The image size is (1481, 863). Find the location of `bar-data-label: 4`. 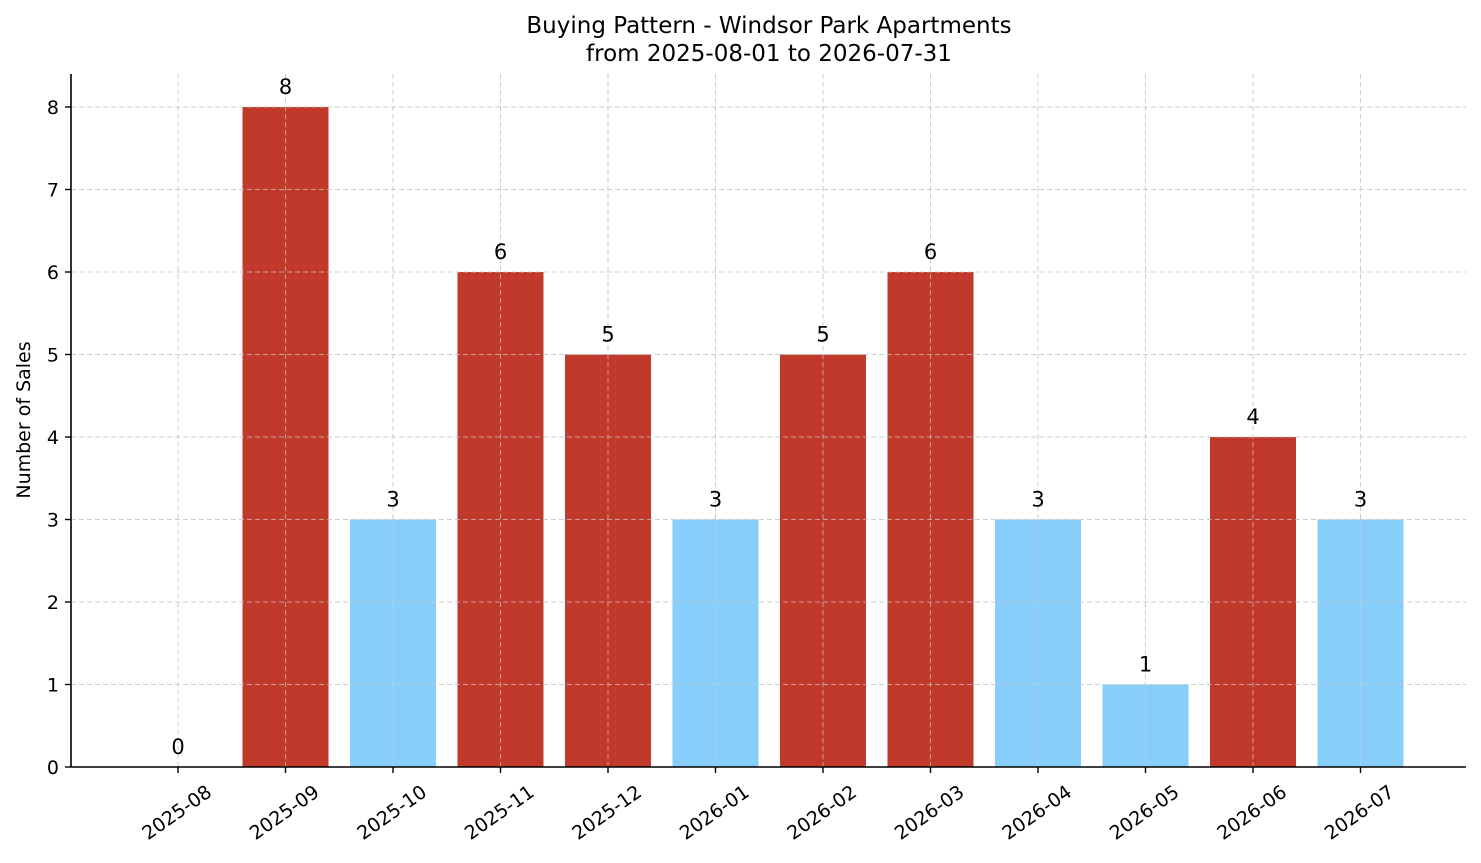

bar-data-label: 4 is located at coordinates (1252, 417).